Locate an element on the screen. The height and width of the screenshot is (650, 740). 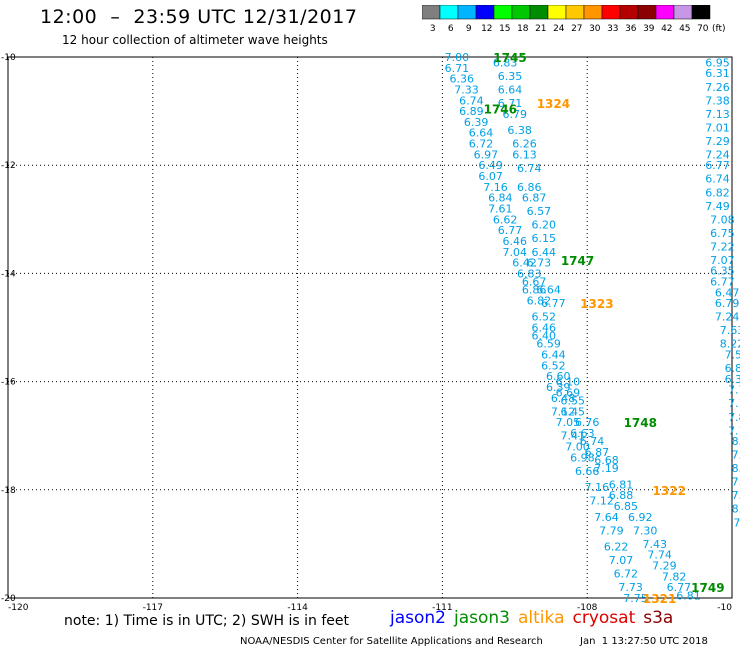
pass-time-label: 1747 is located at coordinates (577, 261).